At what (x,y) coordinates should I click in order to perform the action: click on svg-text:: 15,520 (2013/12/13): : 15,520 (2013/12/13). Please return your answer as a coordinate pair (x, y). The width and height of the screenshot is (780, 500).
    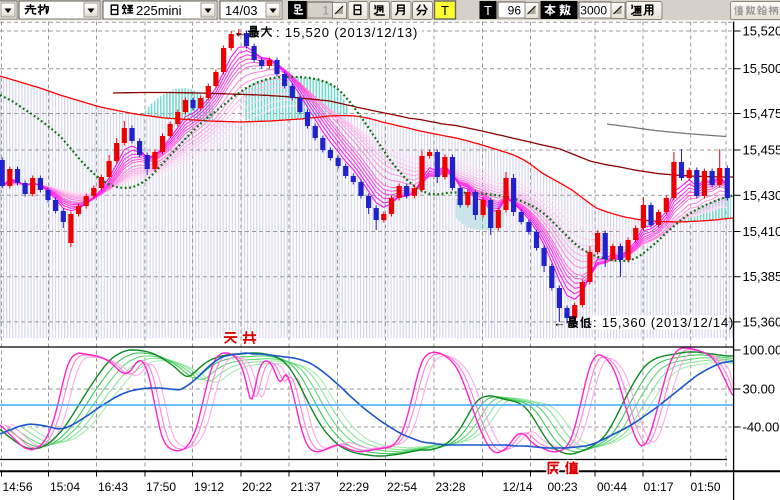
    Looking at the image, I should click on (347, 32).